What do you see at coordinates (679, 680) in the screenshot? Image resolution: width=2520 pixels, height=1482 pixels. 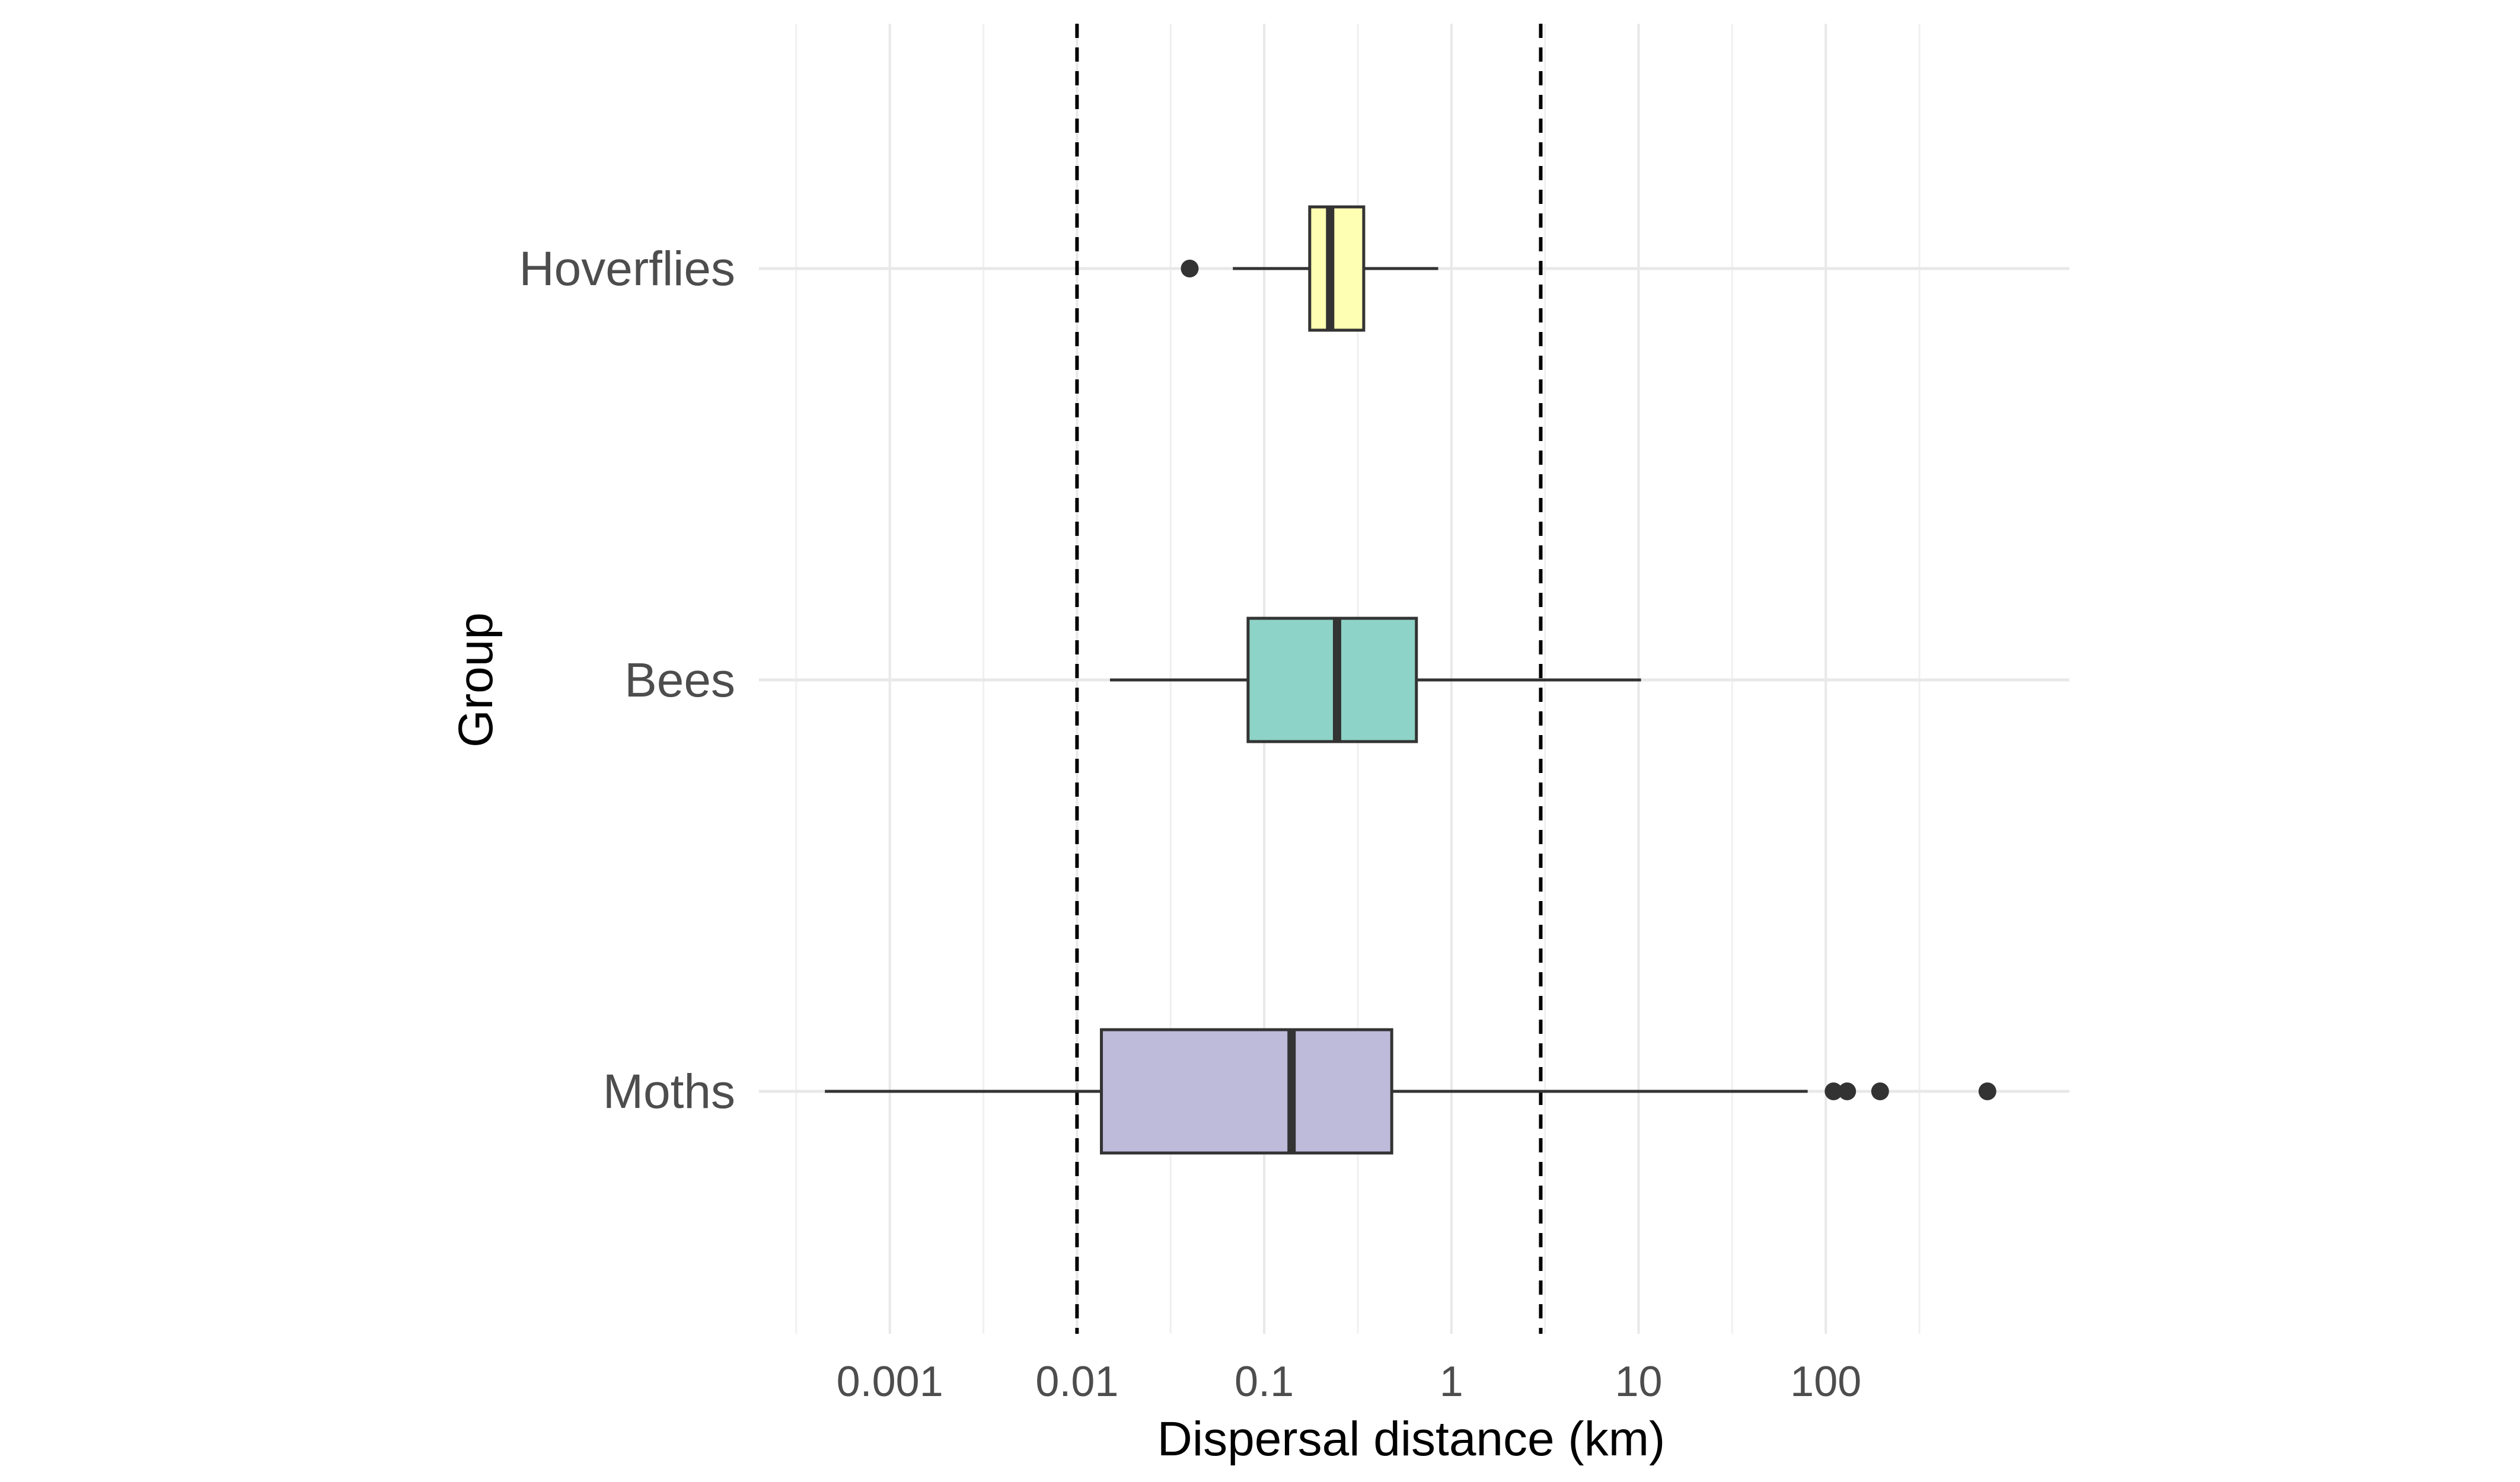 I see `y-category-label: Bees` at bounding box center [679, 680].